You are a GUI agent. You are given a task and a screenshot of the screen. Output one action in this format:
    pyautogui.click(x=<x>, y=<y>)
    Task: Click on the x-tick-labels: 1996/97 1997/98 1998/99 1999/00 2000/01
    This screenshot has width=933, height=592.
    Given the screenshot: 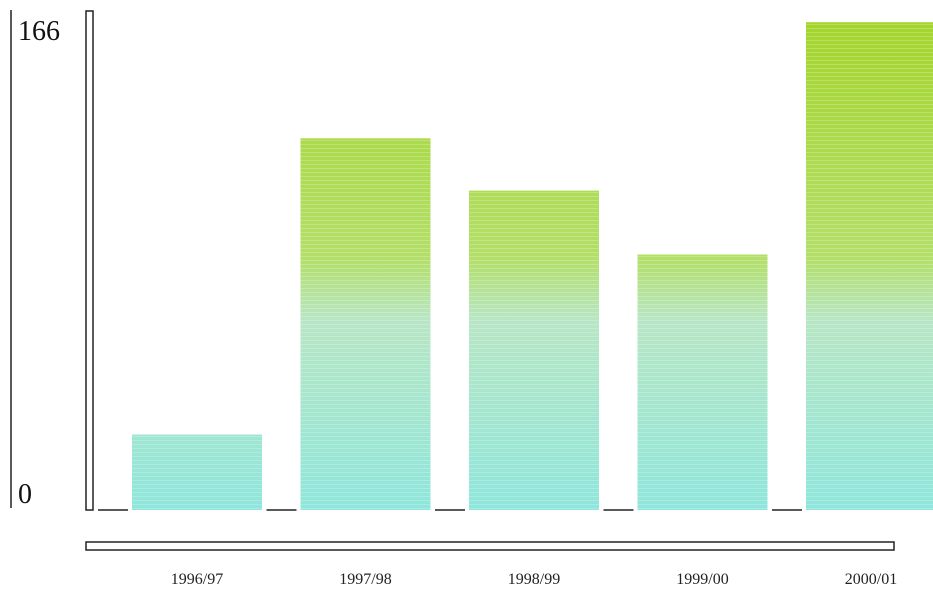 What is the action you would take?
    pyautogui.click(x=534, y=579)
    